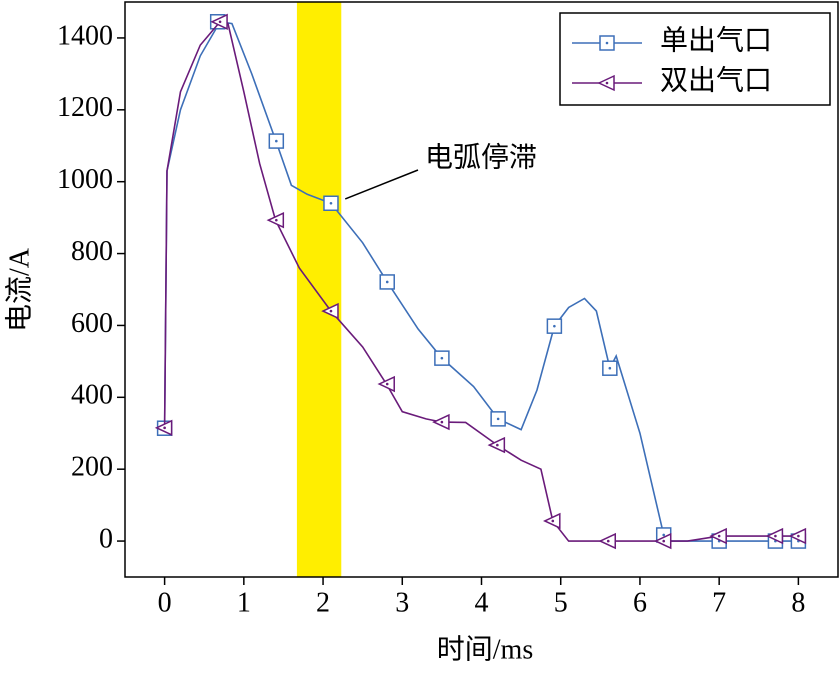 This screenshot has height=674, width=840. Describe the element at coordinates (92, 467) in the screenshot. I see `y-tick-label: 200` at that location.